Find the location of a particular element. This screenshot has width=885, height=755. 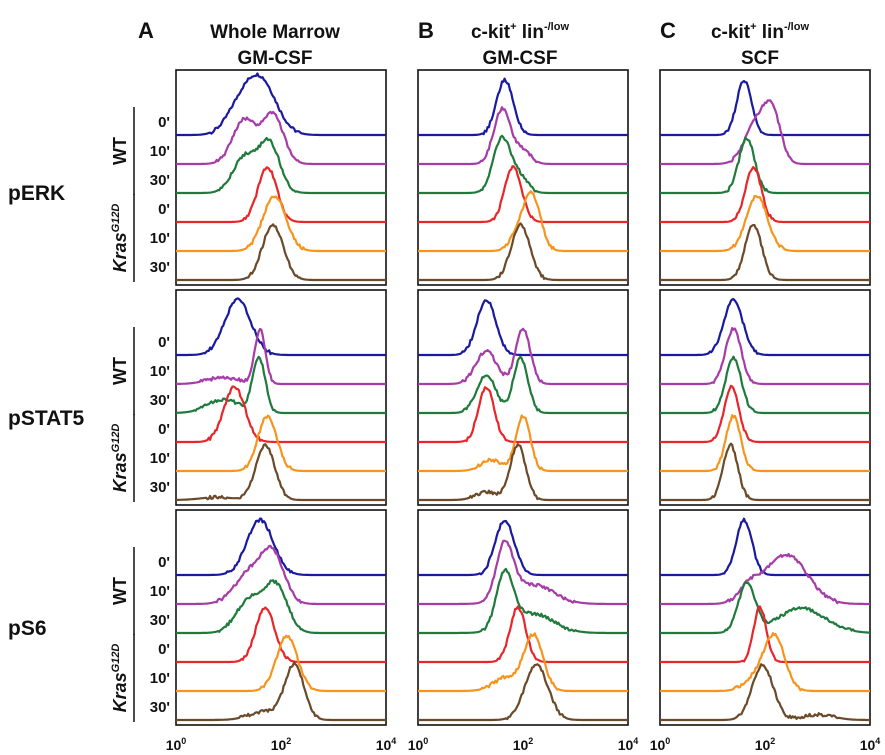

column-letter: A is located at coordinates (146, 30).